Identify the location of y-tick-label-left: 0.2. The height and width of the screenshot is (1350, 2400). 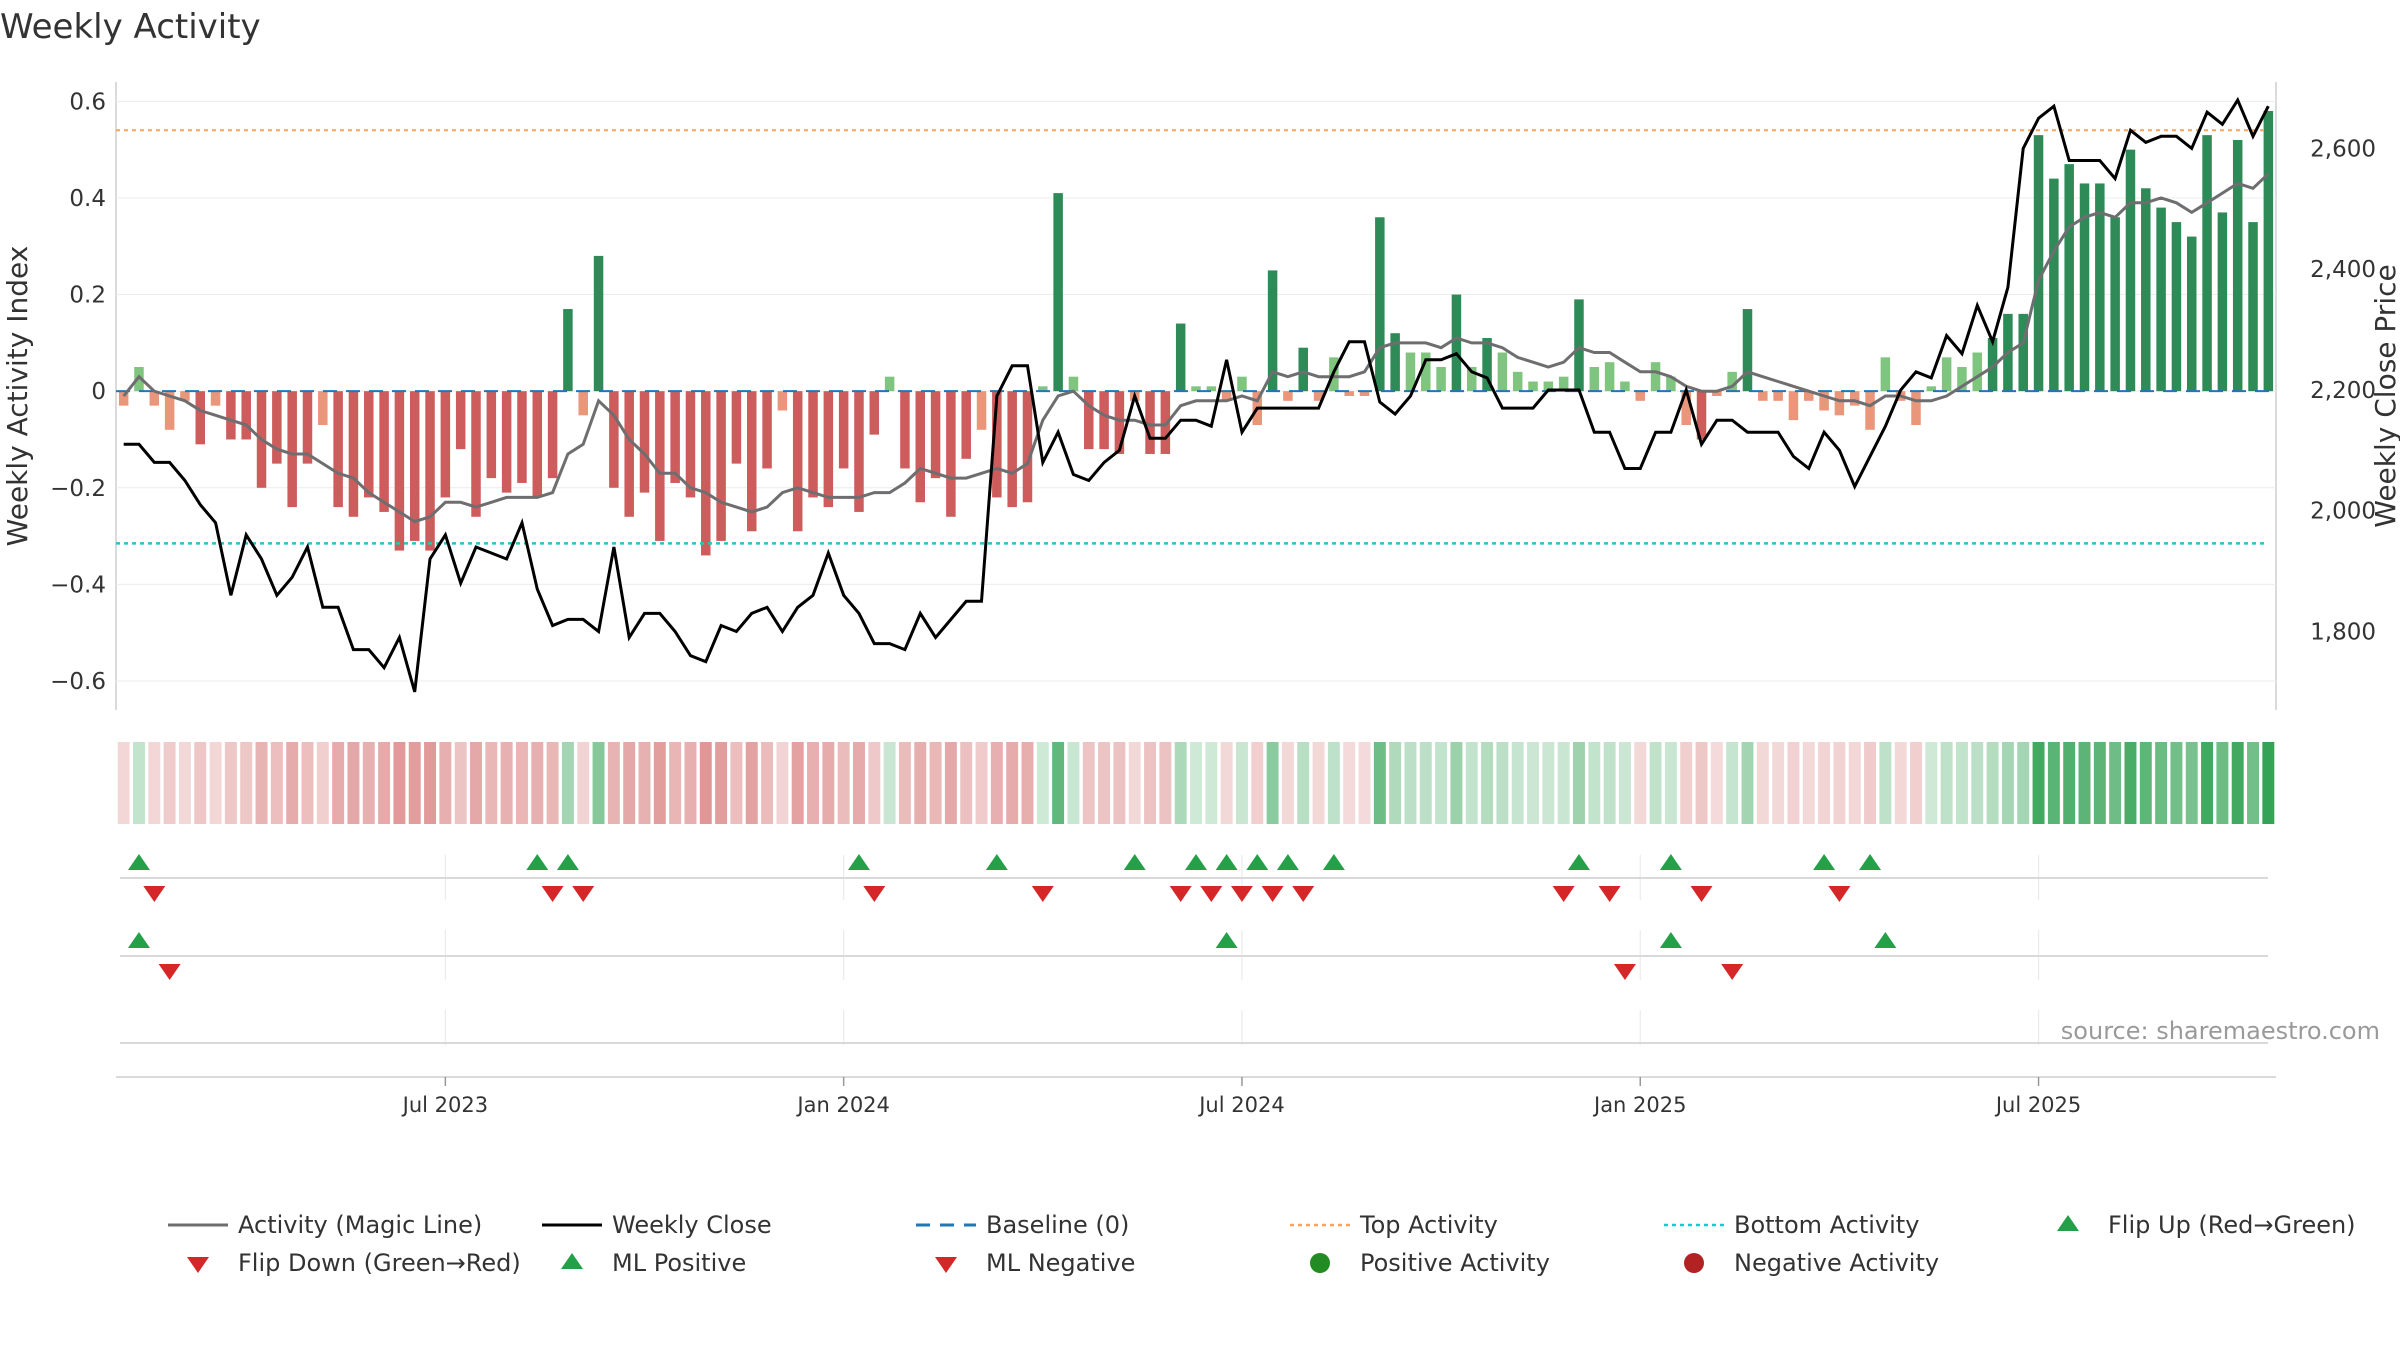
(87, 296).